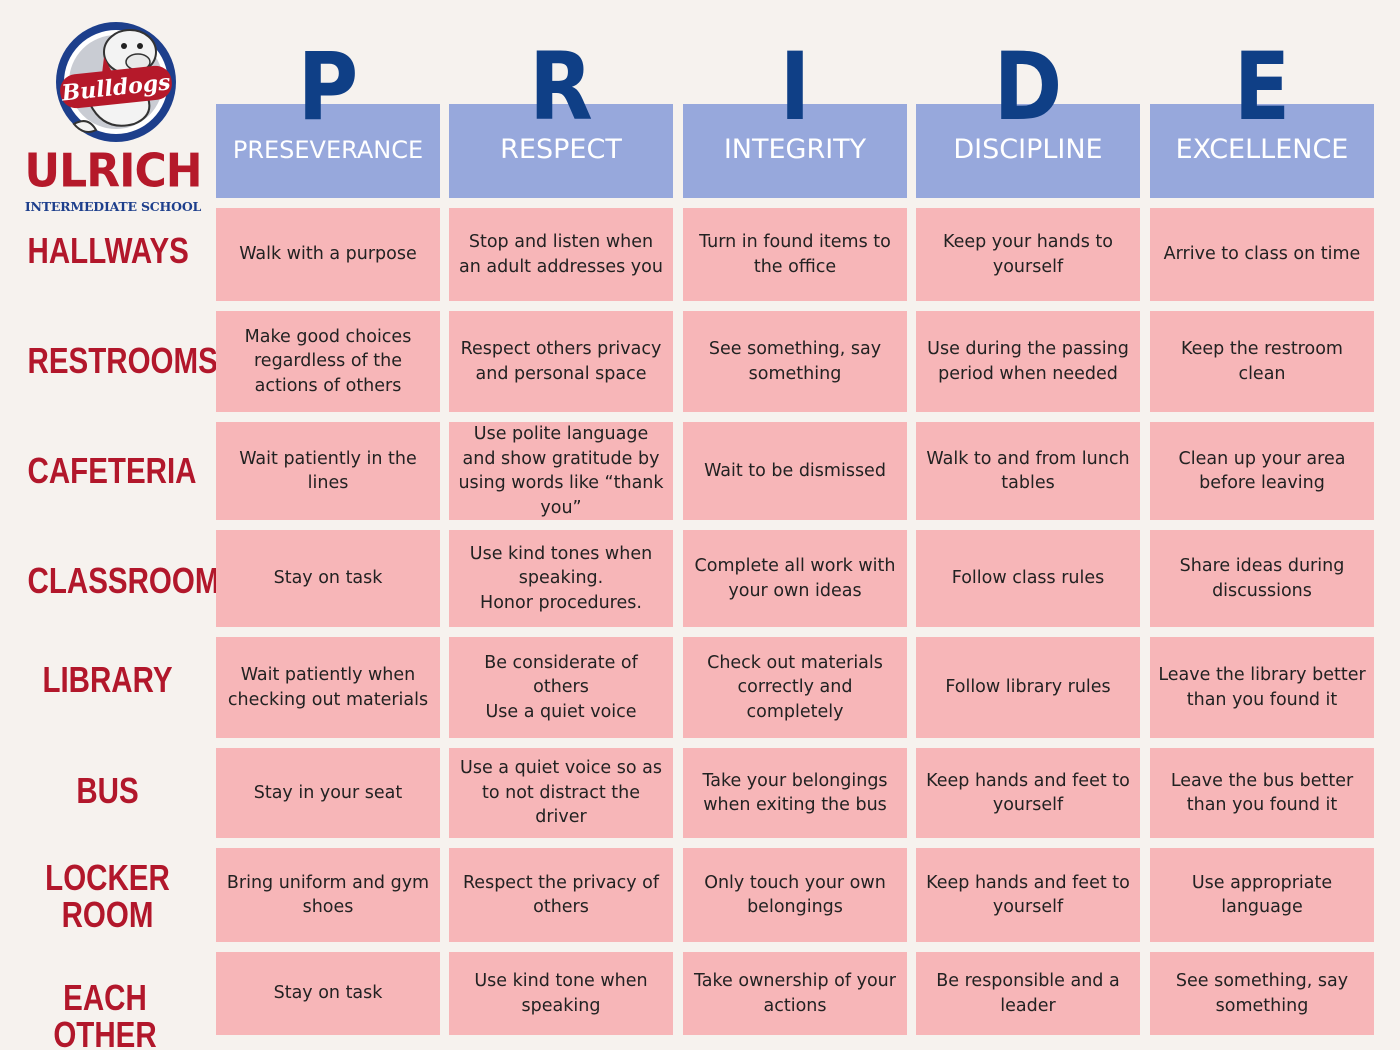 The image size is (1400, 1050). I want to click on column-header-label: EXCELLENCE, so click(1262, 149).